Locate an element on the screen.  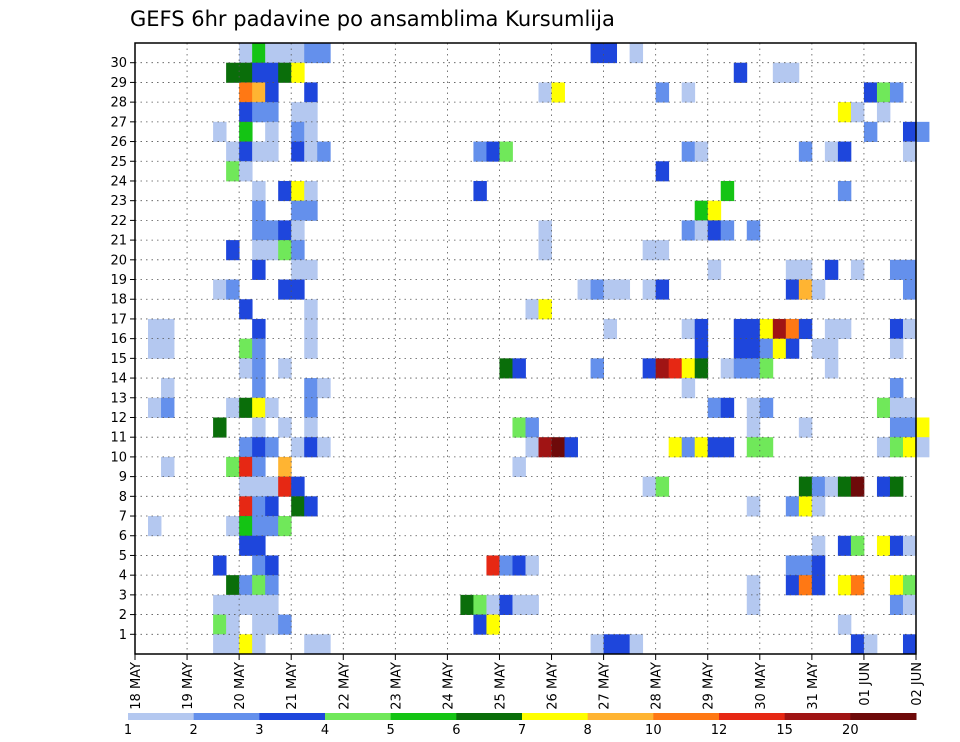
y-tick-label: 12 is located at coordinates (118, 418).